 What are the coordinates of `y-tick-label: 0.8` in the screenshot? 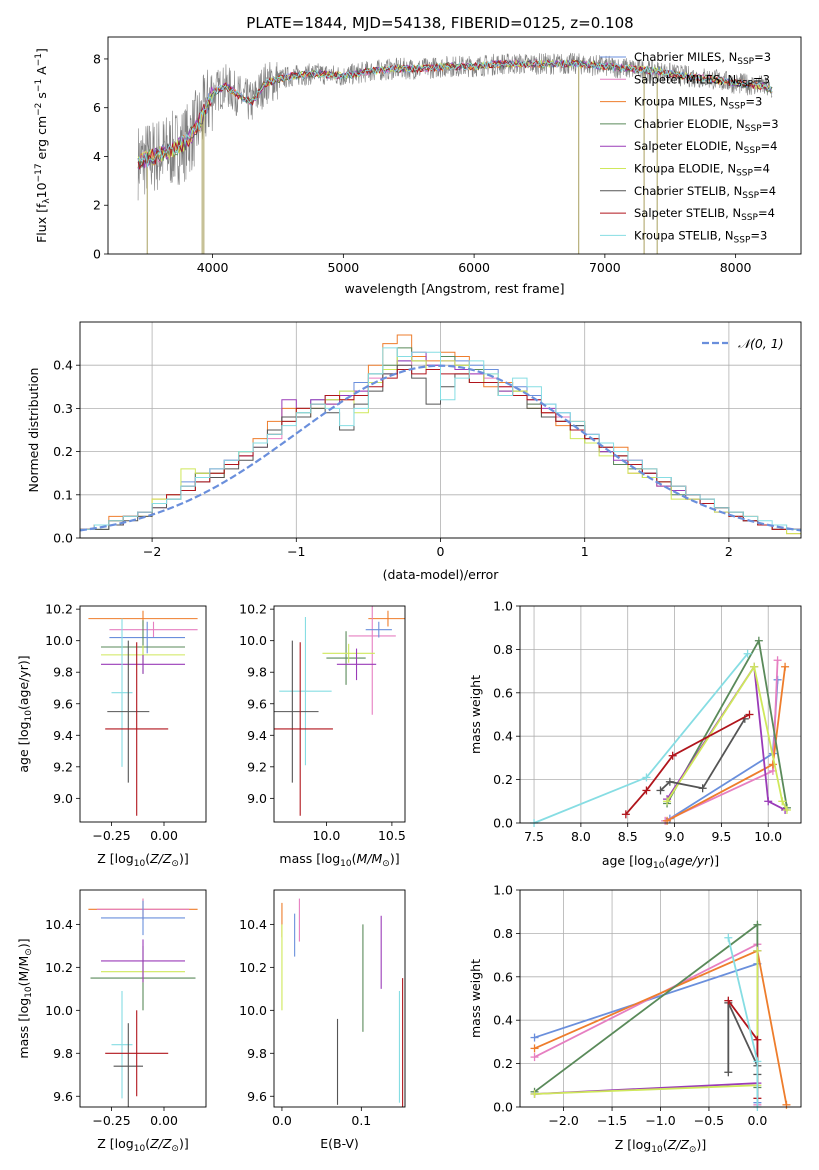 It's located at (503, 649).